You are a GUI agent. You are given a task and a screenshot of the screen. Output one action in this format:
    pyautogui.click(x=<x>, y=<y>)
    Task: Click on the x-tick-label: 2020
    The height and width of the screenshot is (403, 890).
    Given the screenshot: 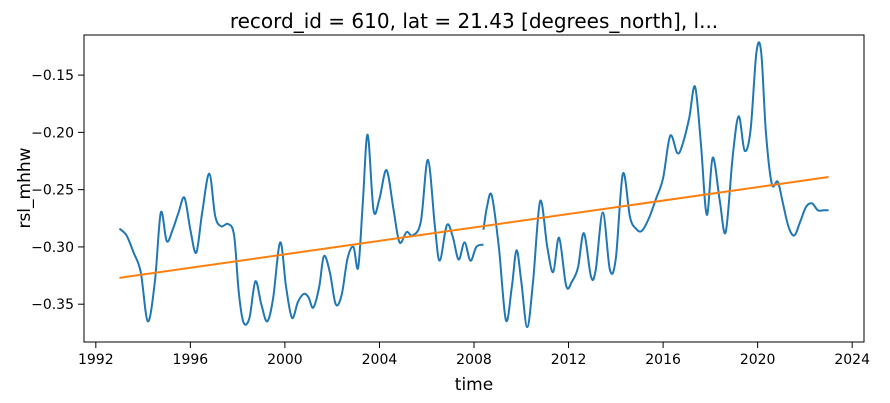 What is the action you would take?
    pyautogui.click(x=758, y=360)
    